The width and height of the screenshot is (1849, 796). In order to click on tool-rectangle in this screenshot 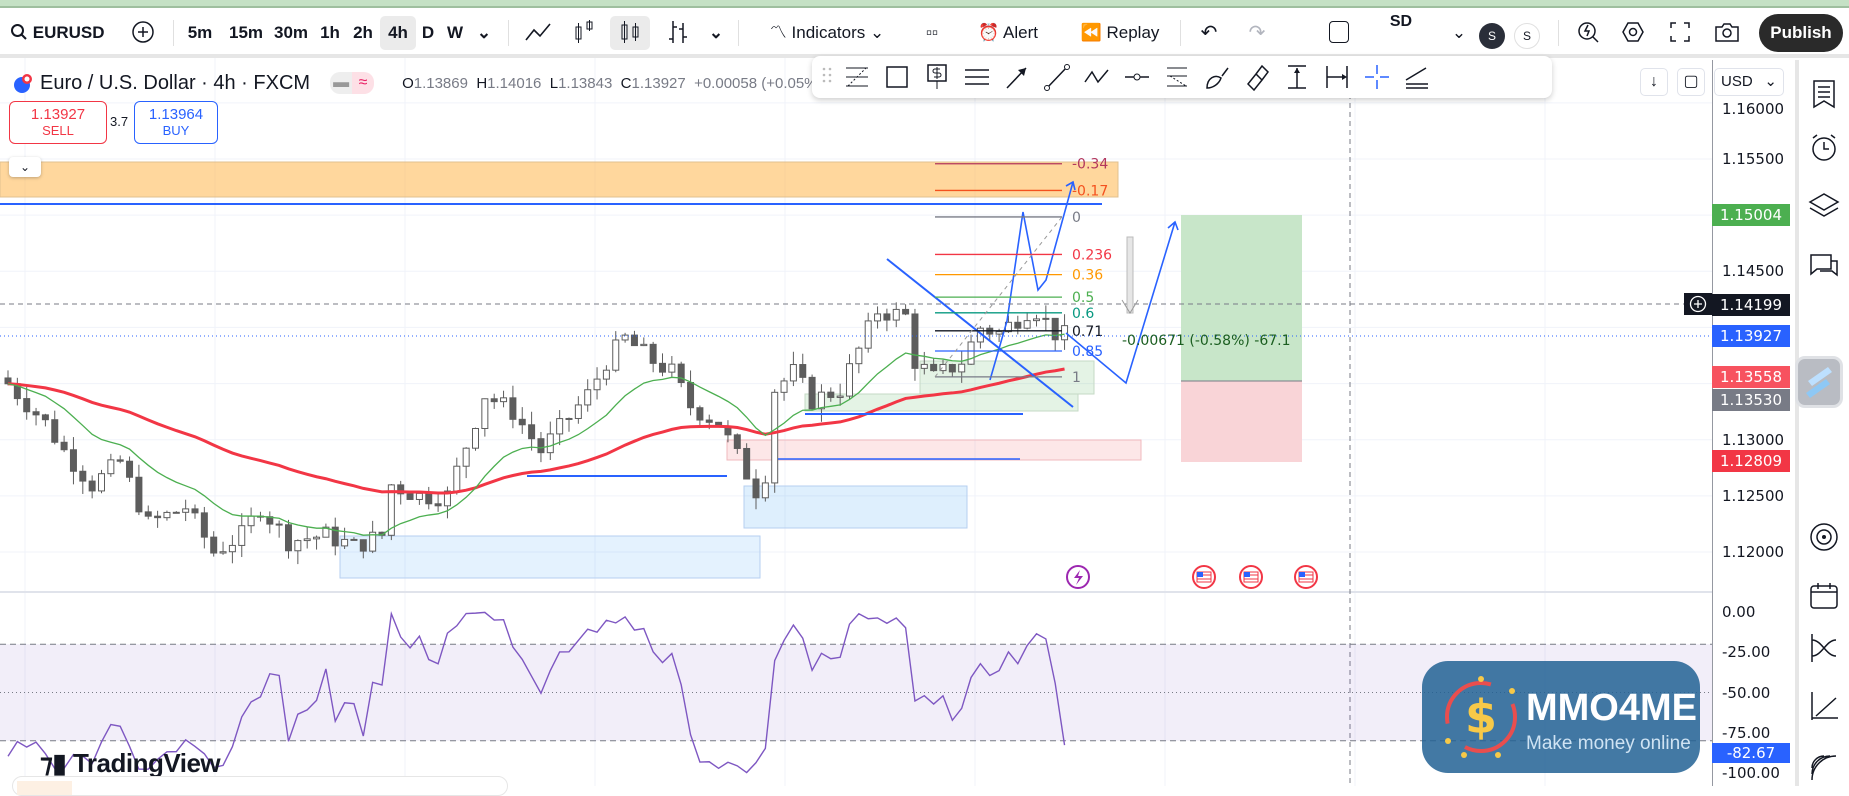, I will do `click(897, 77)`.